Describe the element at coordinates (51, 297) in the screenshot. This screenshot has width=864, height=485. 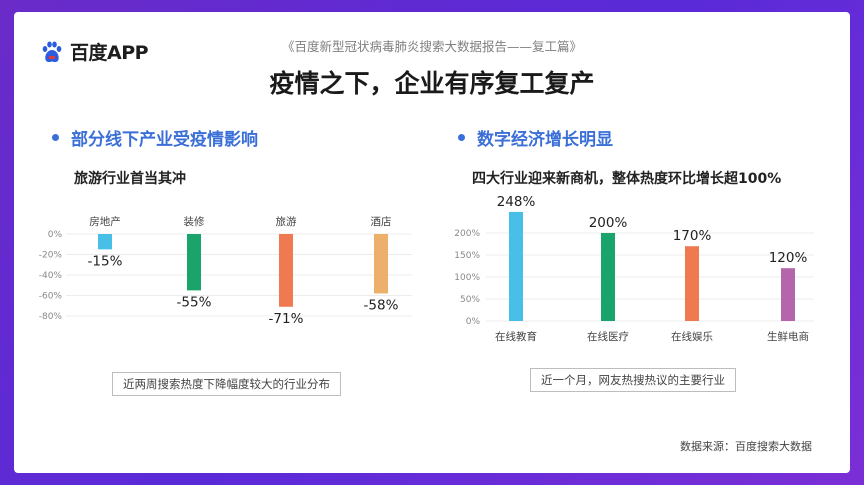
I see `y-tick-label: -60%` at that location.